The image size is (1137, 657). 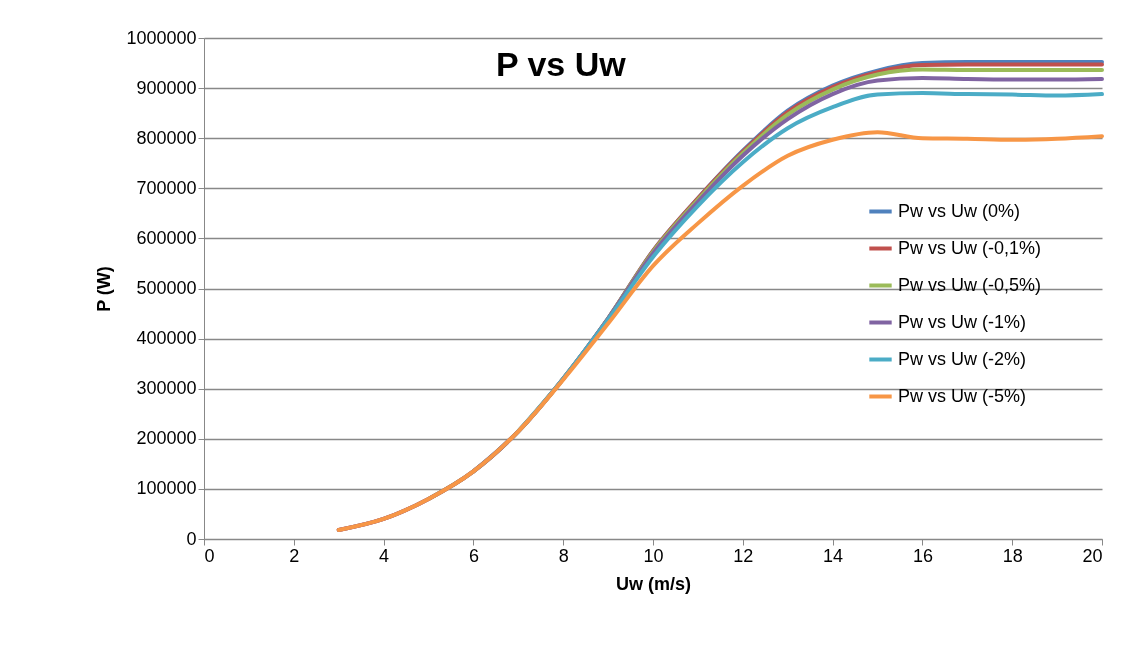 What do you see at coordinates (384, 555) in the screenshot?
I see `x-tick-label: 4` at bounding box center [384, 555].